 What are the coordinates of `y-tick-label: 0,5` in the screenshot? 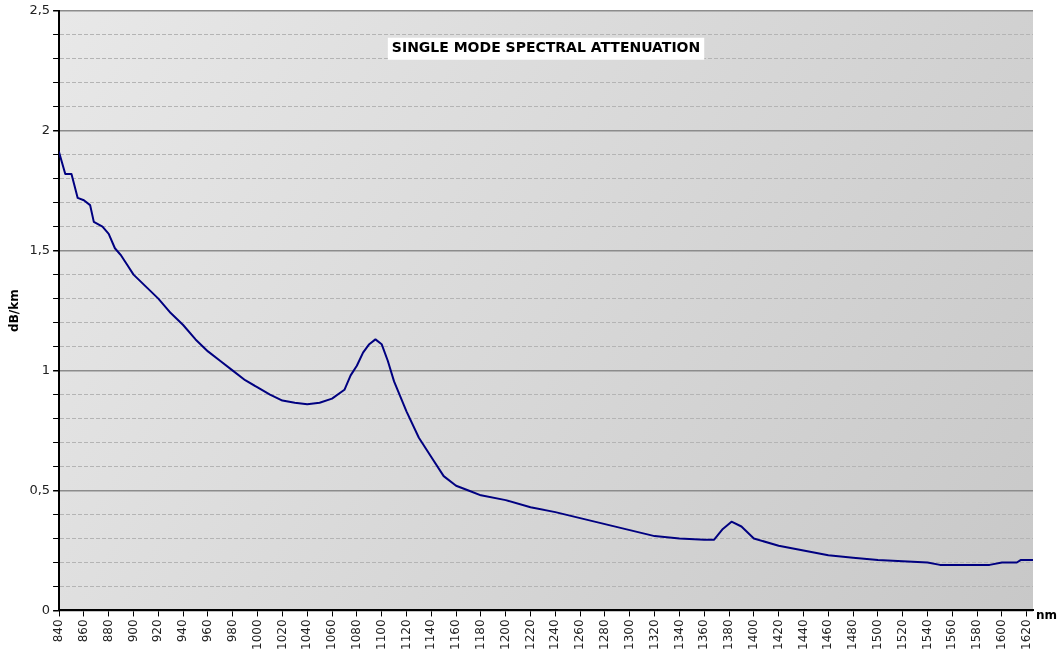 It's located at (40, 489).